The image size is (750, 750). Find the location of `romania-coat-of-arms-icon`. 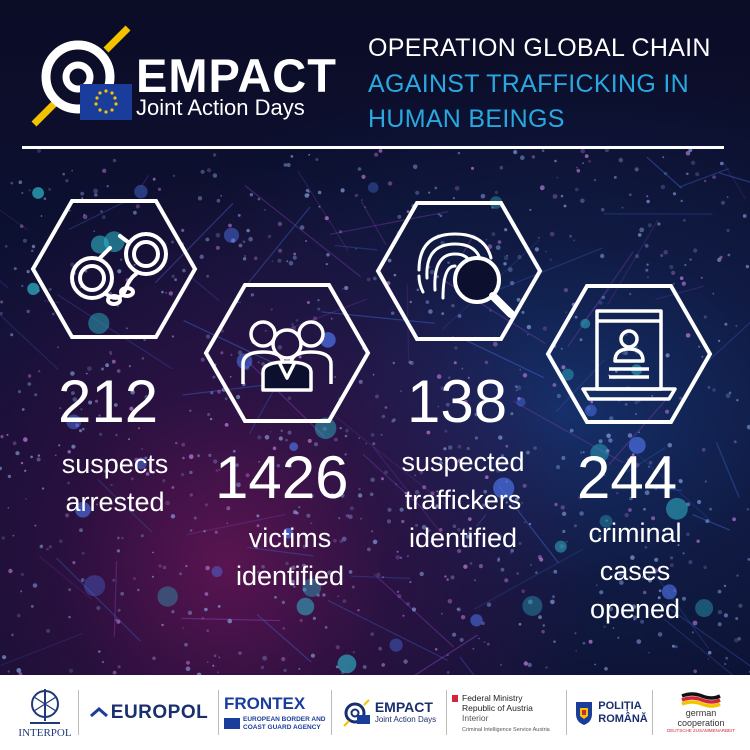

romania-coat-of-arms-icon is located at coordinates (584, 713).